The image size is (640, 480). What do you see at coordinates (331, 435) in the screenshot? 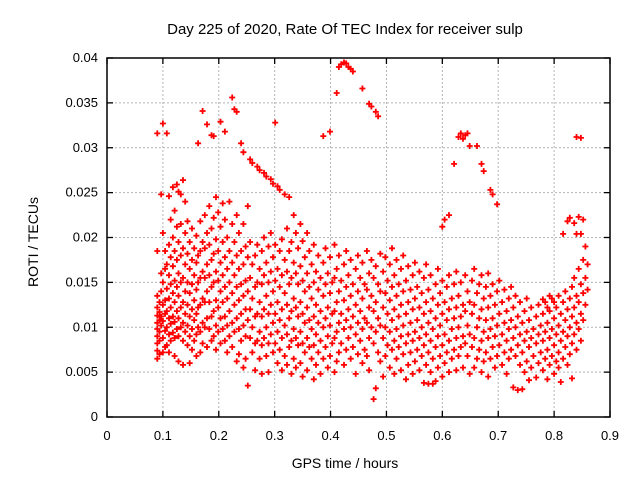
I see `x-tick-label: 0.4` at bounding box center [331, 435].